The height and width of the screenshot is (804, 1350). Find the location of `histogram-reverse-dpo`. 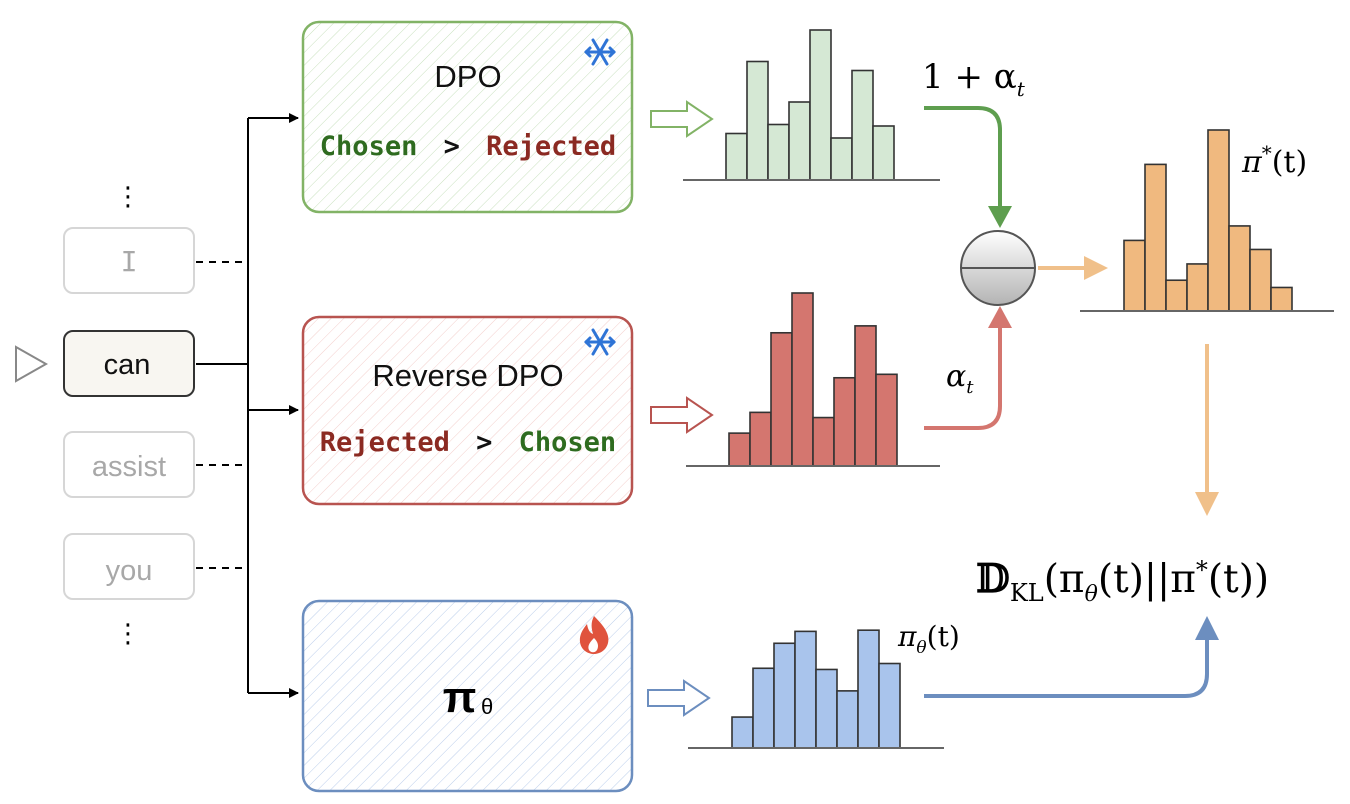

histogram-reverse-dpo is located at coordinates (813, 379).